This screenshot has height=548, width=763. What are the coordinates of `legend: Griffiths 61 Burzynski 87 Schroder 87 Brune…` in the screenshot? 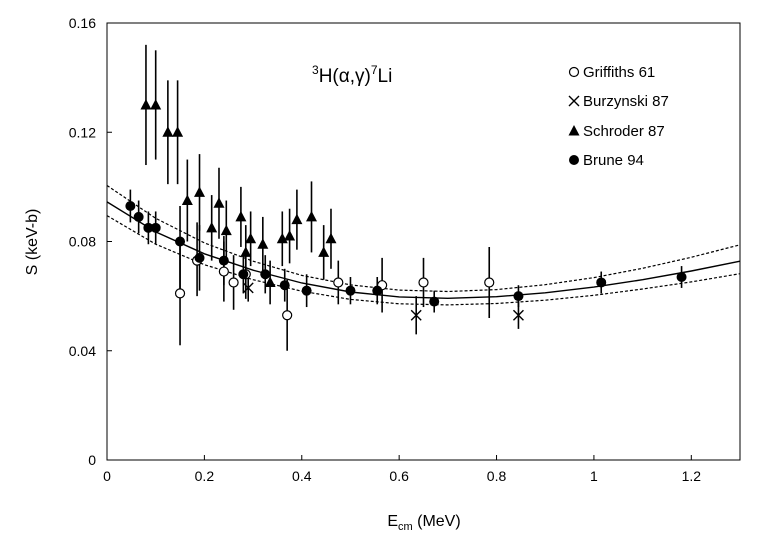 It's located at (618, 116).